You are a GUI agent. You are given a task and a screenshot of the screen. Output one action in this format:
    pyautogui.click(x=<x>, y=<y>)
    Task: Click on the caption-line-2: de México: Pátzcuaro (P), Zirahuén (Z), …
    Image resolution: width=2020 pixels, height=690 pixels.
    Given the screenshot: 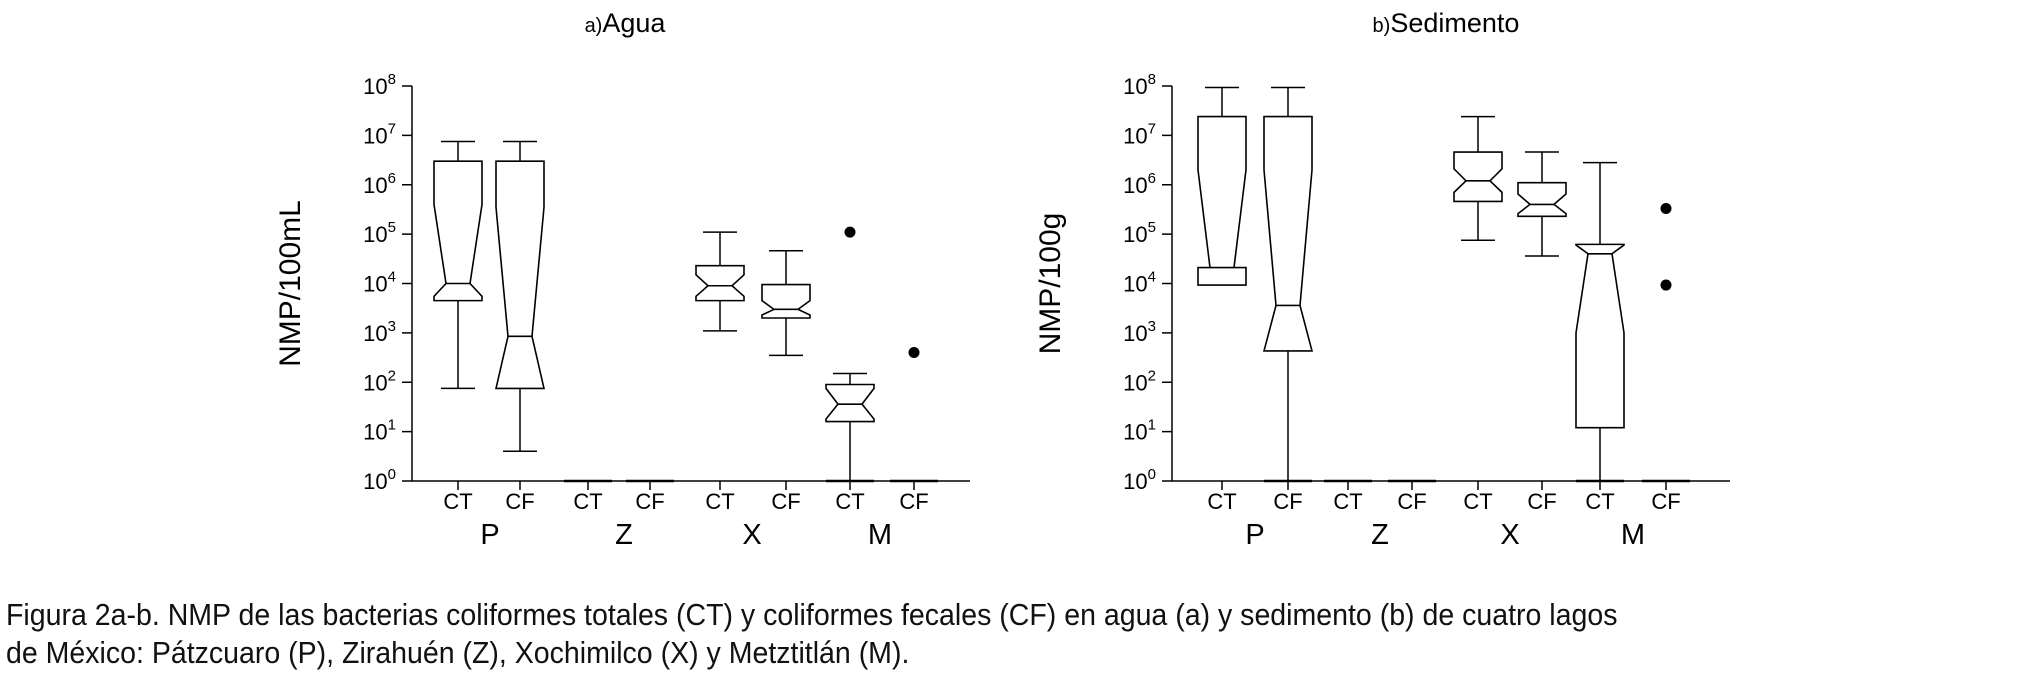 What is the action you would take?
    pyautogui.click(x=458, y=652)
    